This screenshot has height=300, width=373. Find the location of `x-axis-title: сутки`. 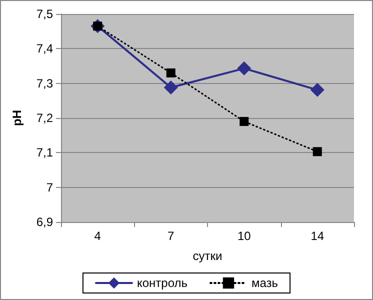

x-axis-title: сутки is located at coordinates (207, 256).